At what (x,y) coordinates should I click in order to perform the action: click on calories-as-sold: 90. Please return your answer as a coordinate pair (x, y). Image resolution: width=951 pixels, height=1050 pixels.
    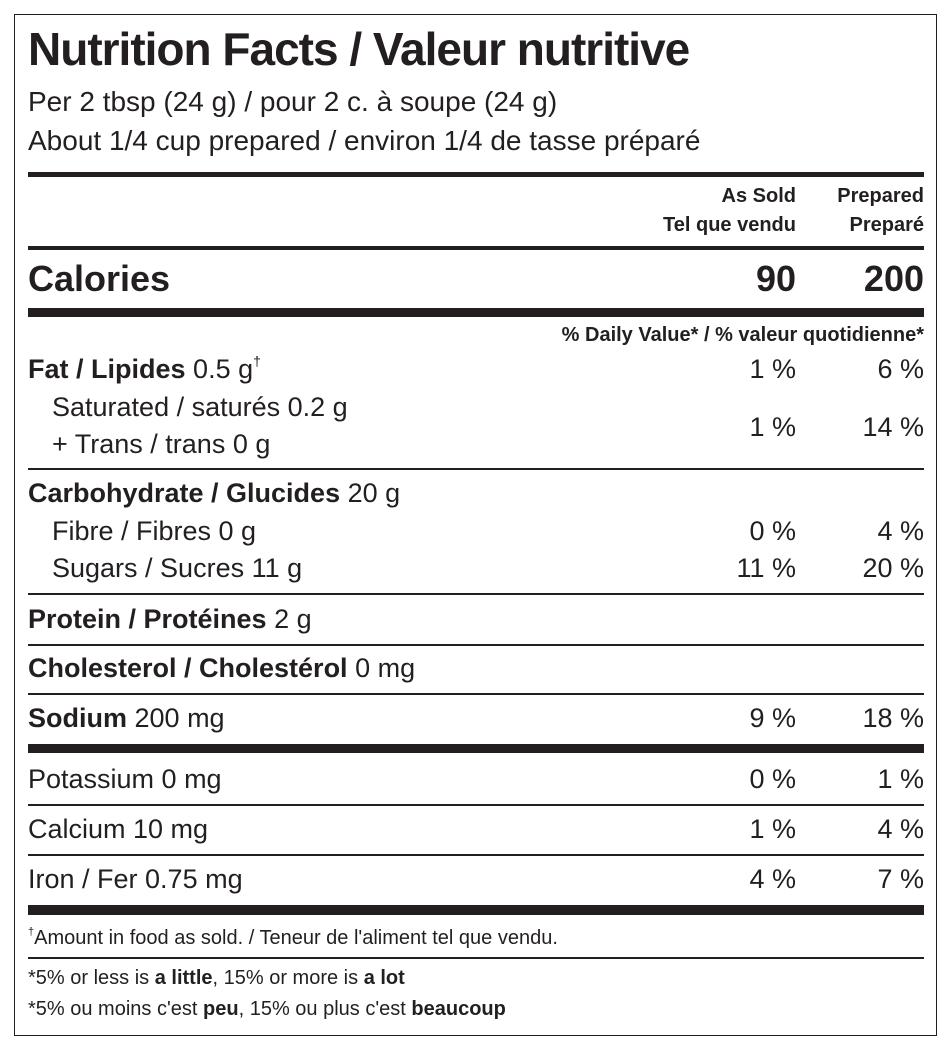
    Looking at the image, I should click on (775, 278).